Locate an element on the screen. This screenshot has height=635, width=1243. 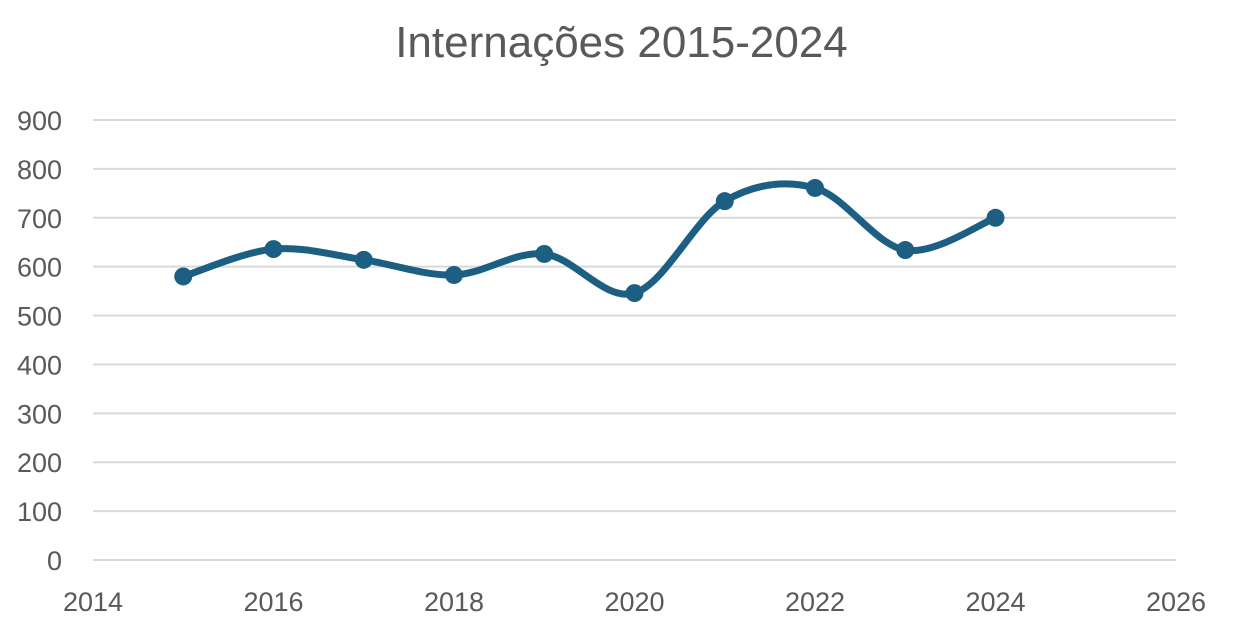
data-point-2018 is located at coordinates (454, 274).